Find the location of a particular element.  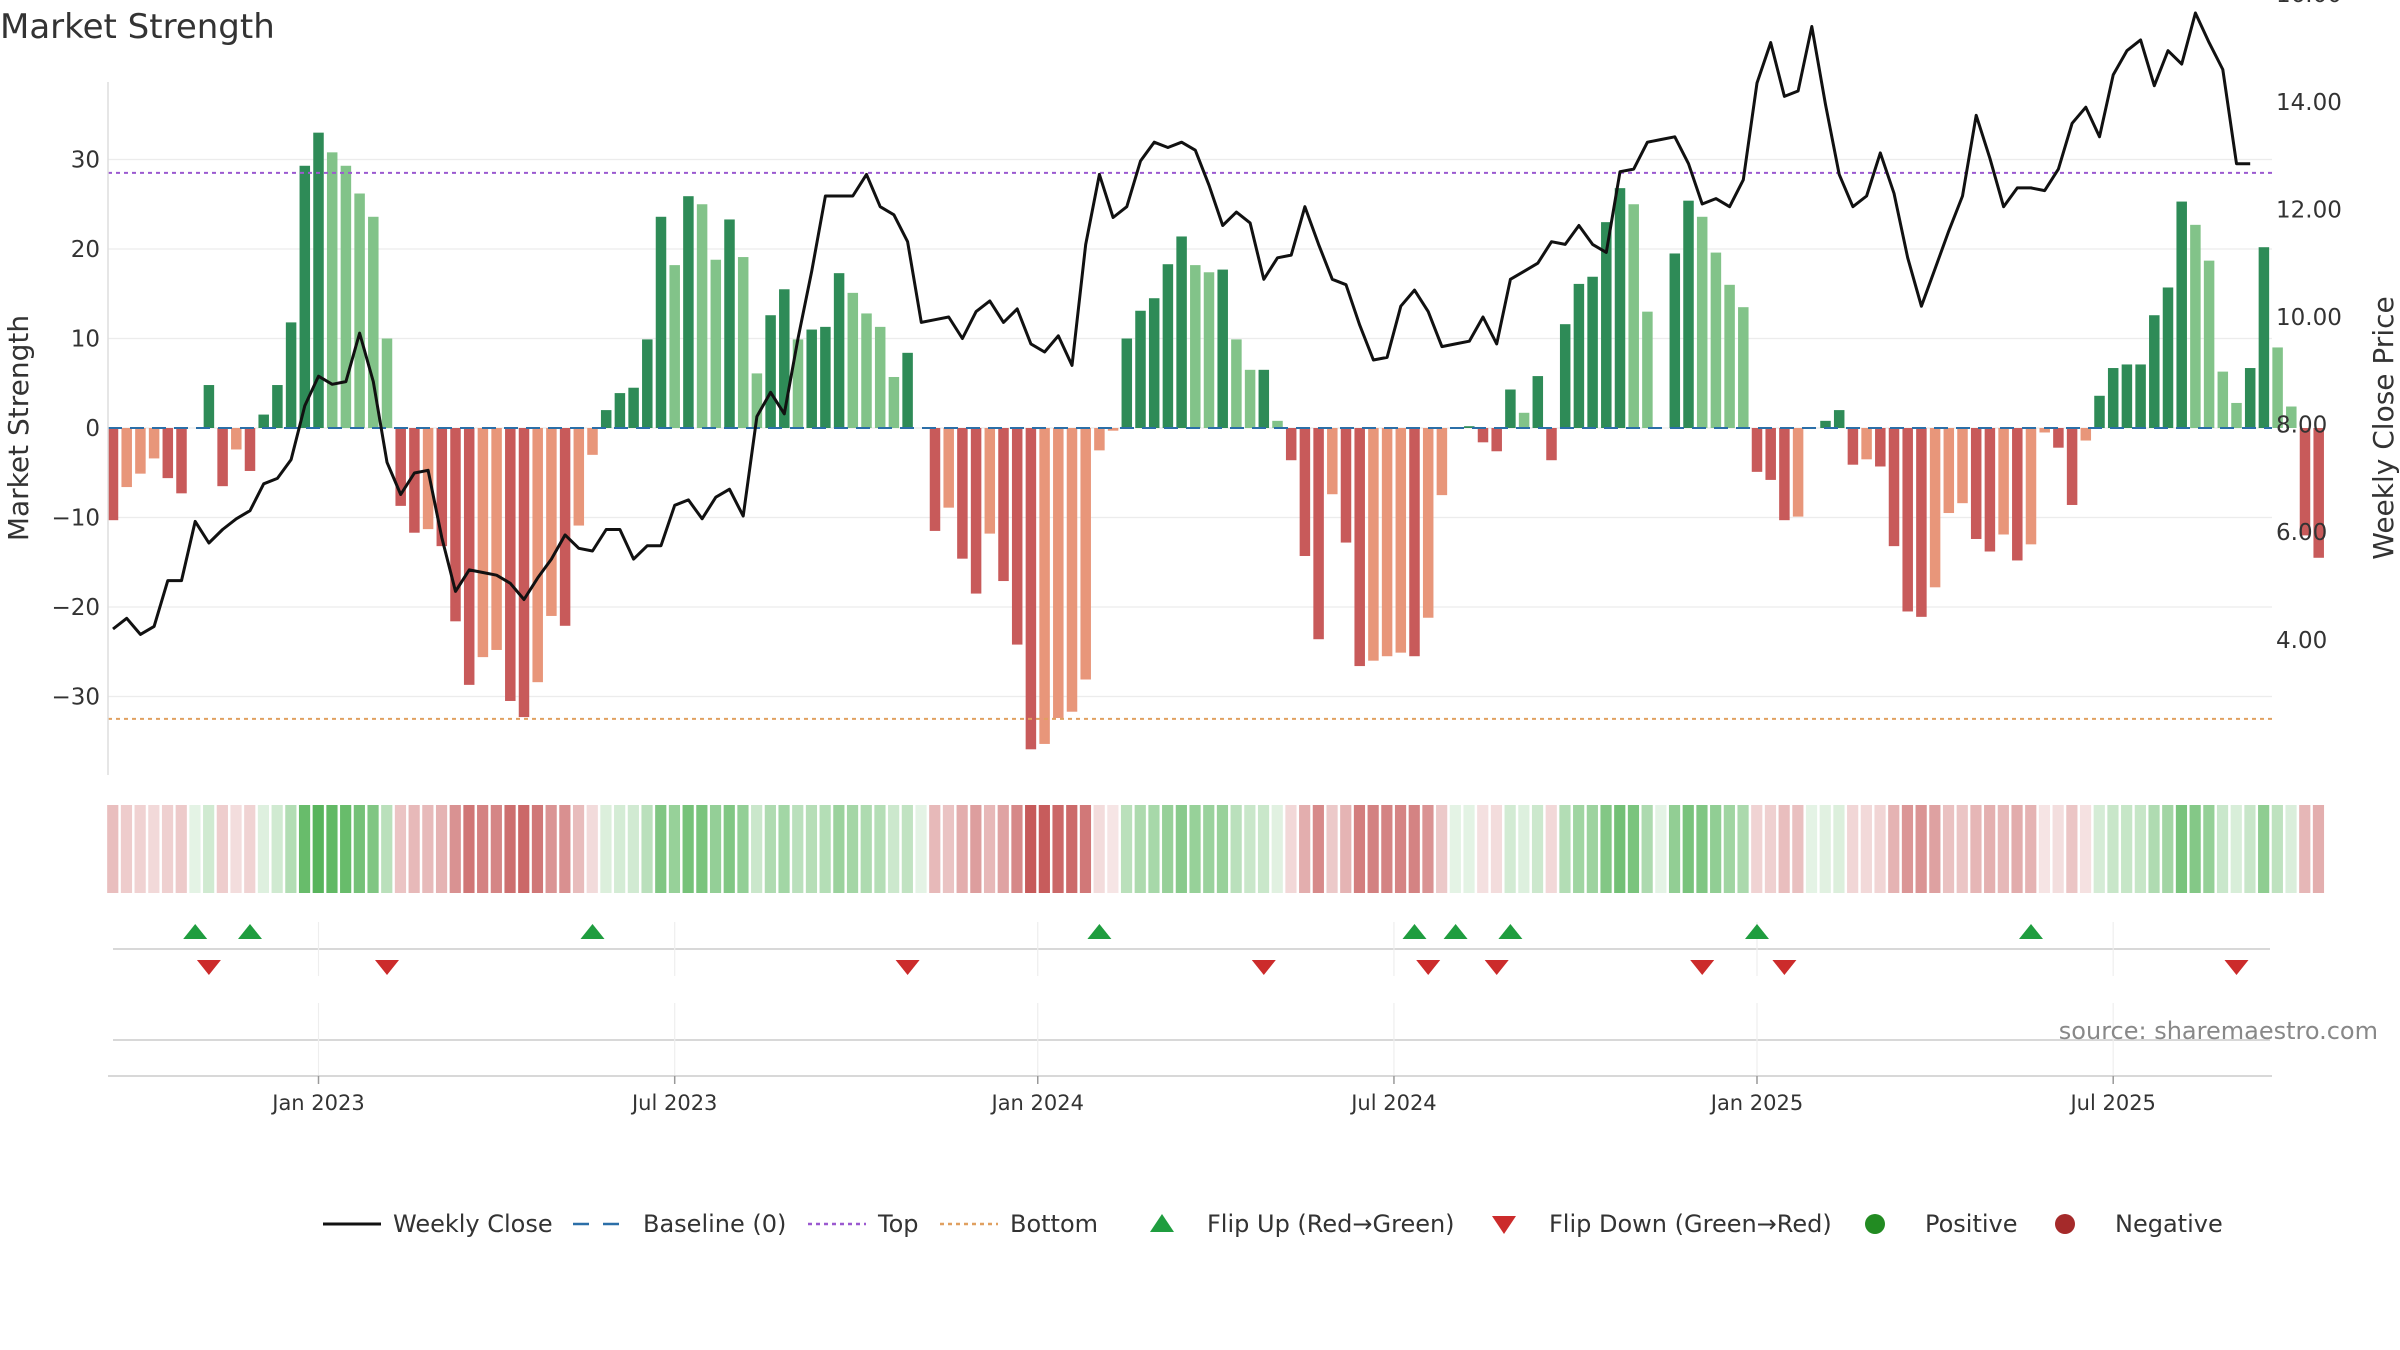

legend-swatch-flip-up is located at coordinates (1162, 1223).